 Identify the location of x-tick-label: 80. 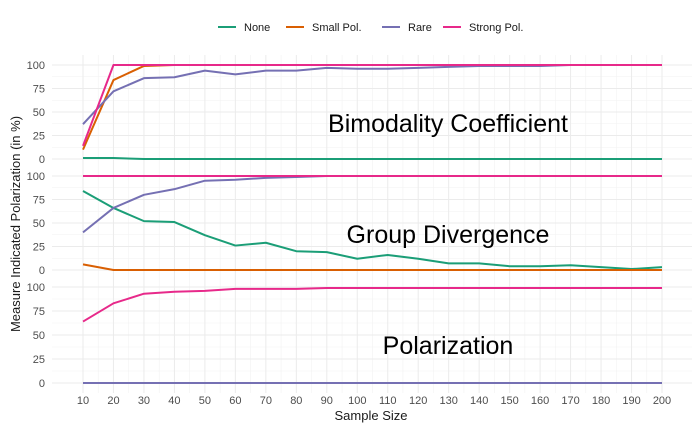
(296, 401).